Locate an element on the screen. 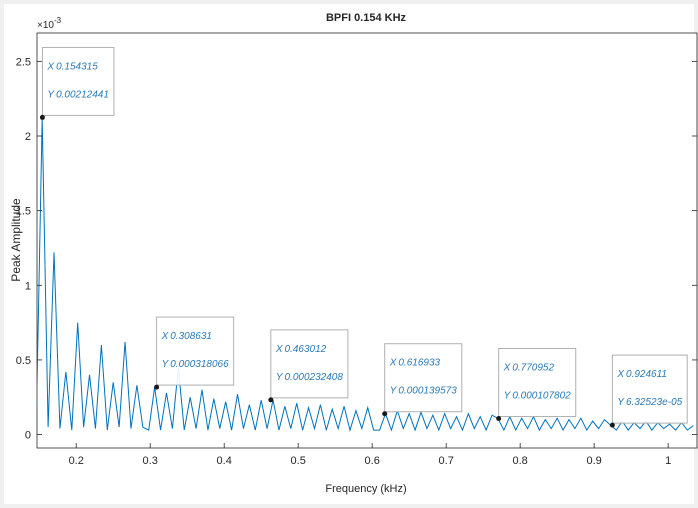 This screenshot has height=508, width=698. datatip-x-value: 0.154315 is located at coordinates (77, 66).